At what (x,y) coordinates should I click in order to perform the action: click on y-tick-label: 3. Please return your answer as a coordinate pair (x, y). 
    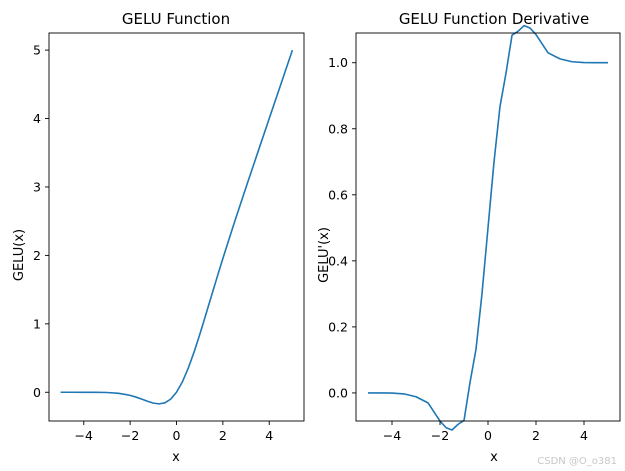
    Looking at the image, I should click on (37, 186).